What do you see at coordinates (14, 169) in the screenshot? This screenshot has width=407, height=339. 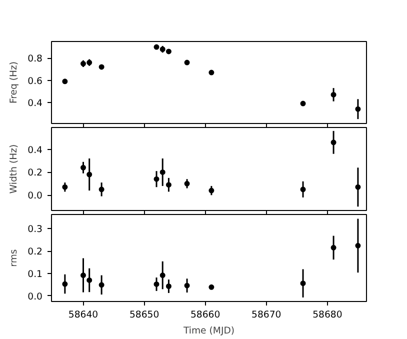 I see `y-axis-title: Width (Hz)` at bounding box center [14, 169].